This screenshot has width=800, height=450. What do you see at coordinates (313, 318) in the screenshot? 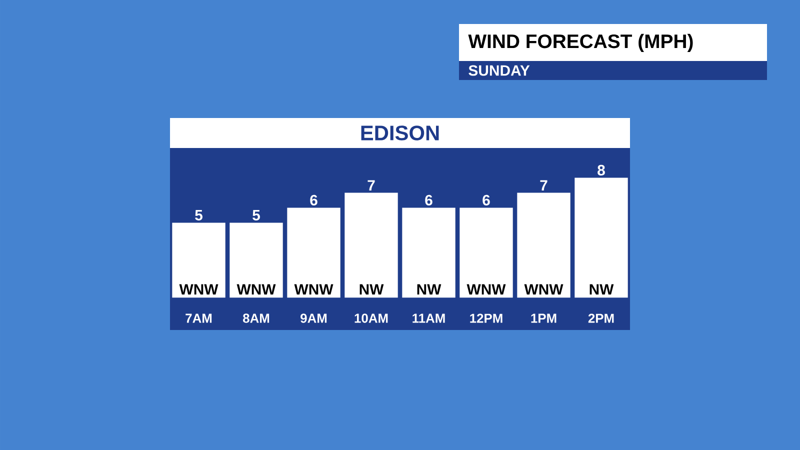
I see `x-tick-label: 9AM` at bounding box center [313, 318].